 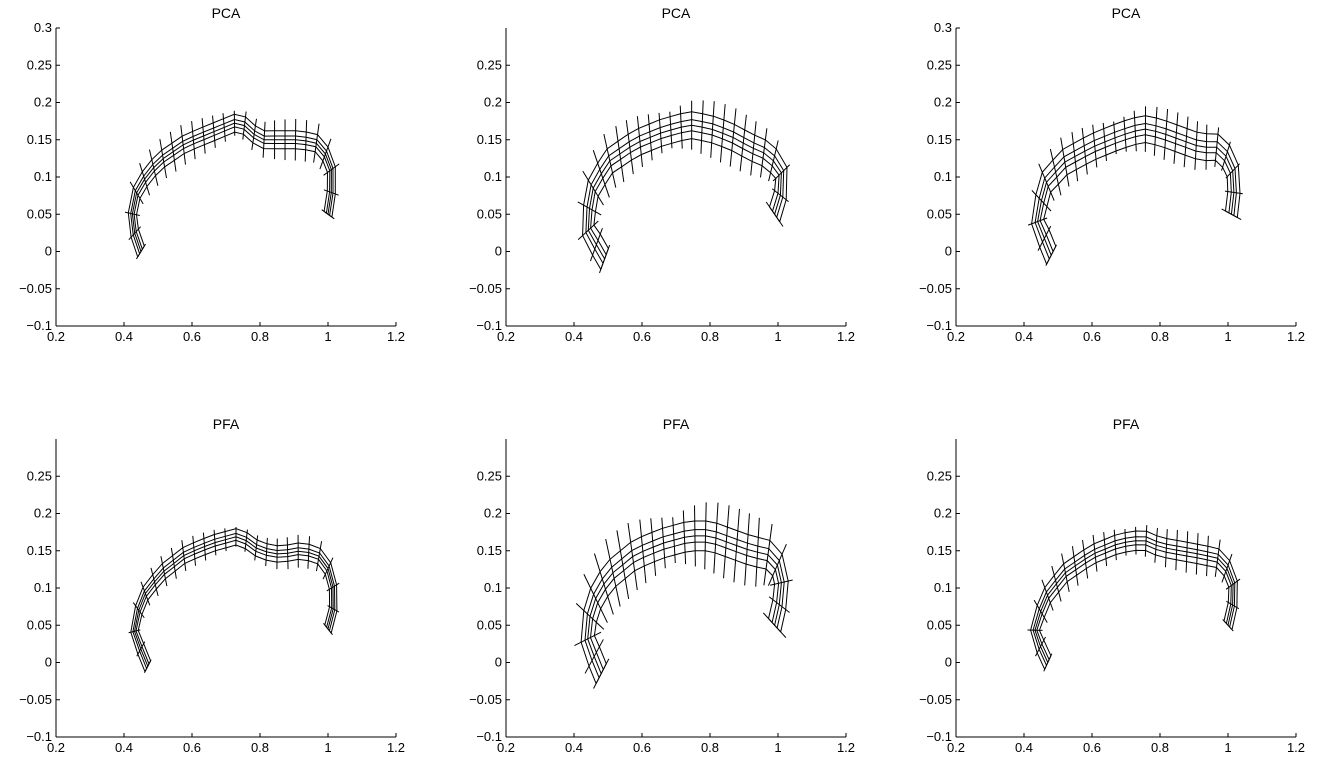 I want to click on y-tick-label: 0, so click(x=498, y=251).